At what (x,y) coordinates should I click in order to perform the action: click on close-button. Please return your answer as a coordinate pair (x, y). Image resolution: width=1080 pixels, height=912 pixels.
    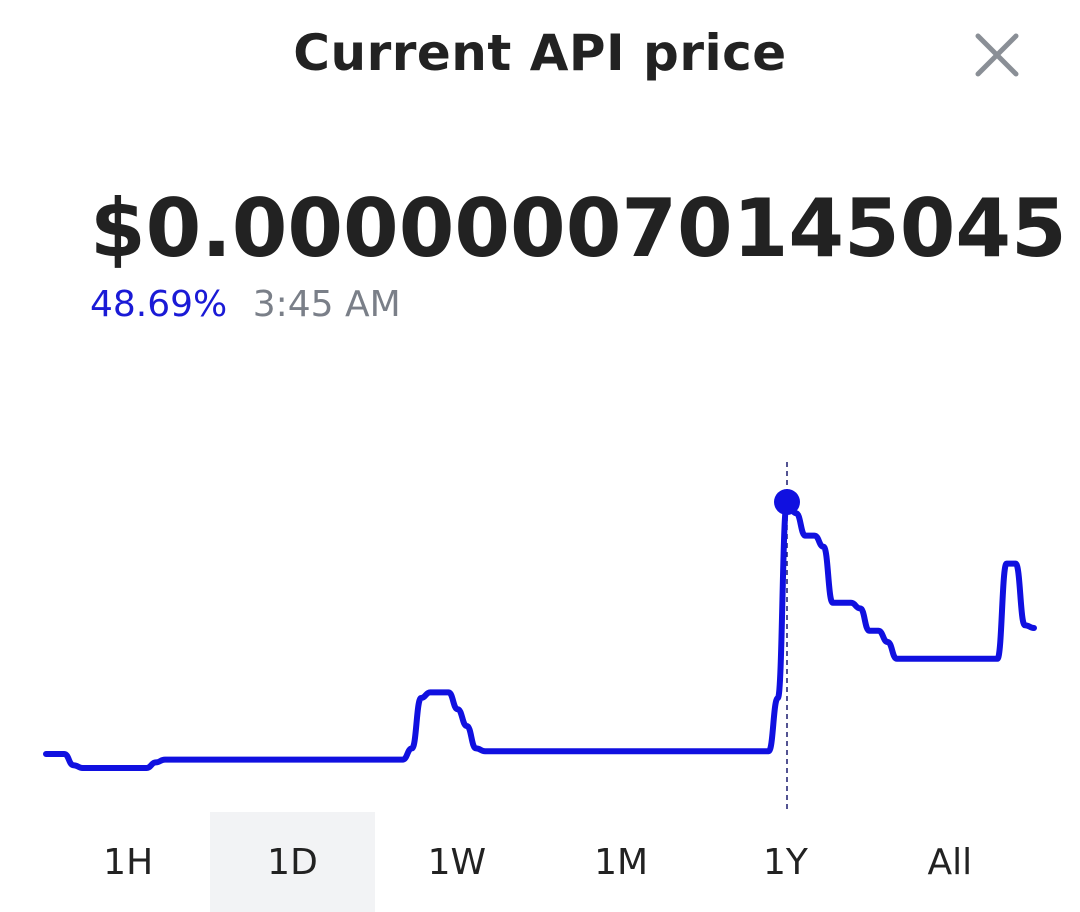
    Looking at the image, I should click on (997, 55).